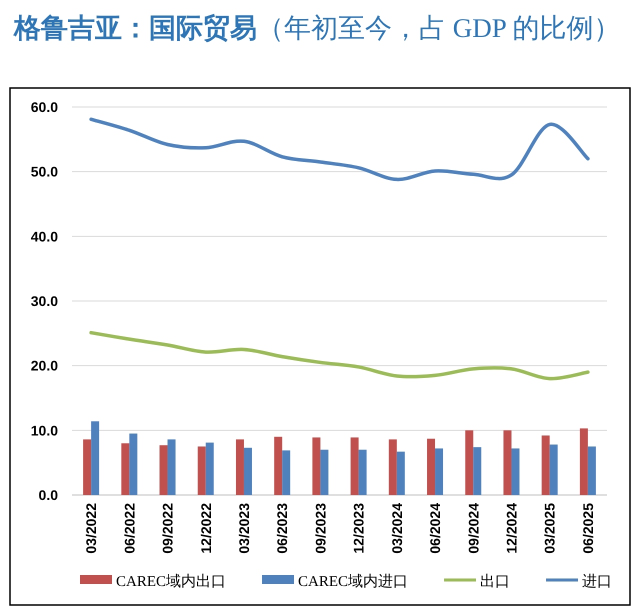 The height and width of the screenshot is (610, 635). Describe the element at coordinates (44, 301) in the screenshot. I see `y-tick-label: 30.0` at that location.